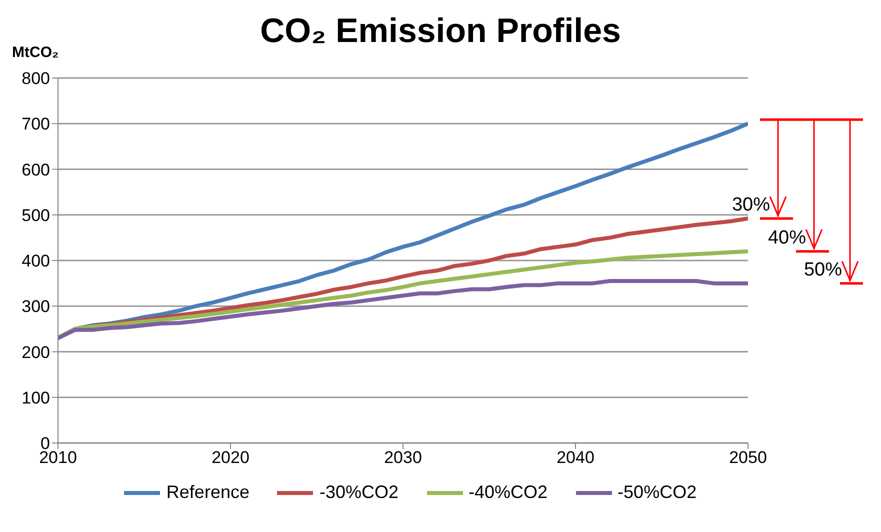 The width and height of the screenshot is (881, 532). What do you see at coordinates (823, 269) in the screenshot?
I see `text: 50%` at bounding box center [823, 269].